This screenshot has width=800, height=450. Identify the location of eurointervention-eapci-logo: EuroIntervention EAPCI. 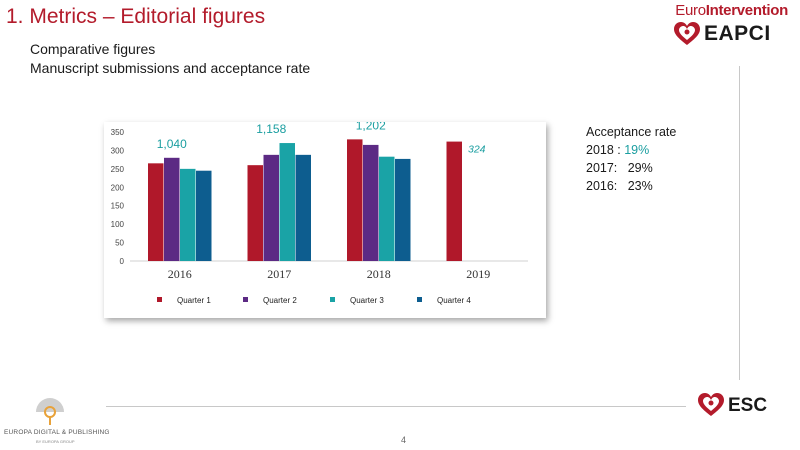
(723, 26).